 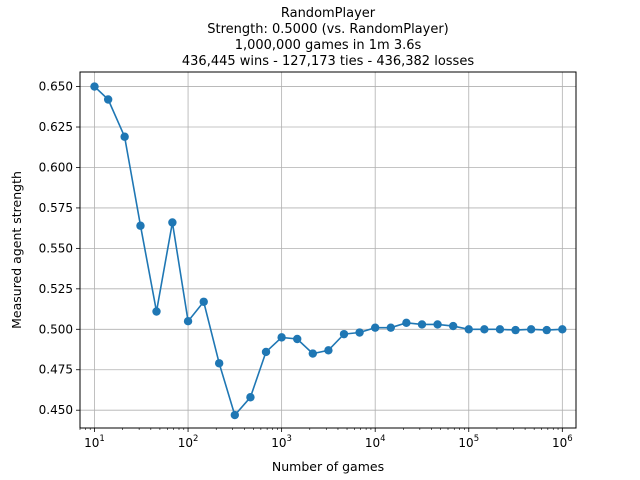 What do you see at coordinates (56, 208) in the screenshot?
I see `y-tick-label: 0.575` at bounding box center [56, 208].